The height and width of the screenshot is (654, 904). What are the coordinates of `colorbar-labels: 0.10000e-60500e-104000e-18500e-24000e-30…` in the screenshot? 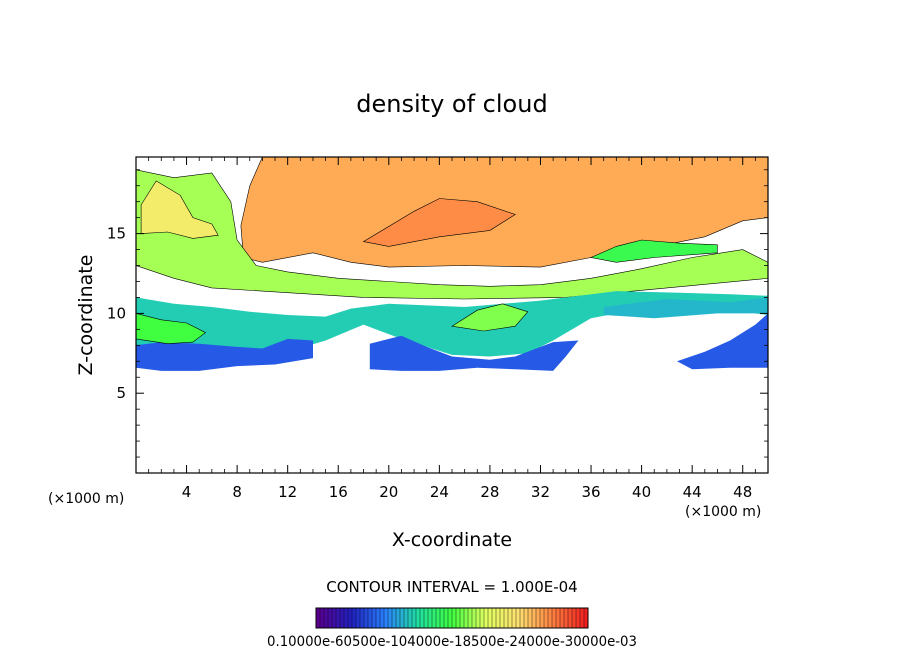 It's located at (452, 642).